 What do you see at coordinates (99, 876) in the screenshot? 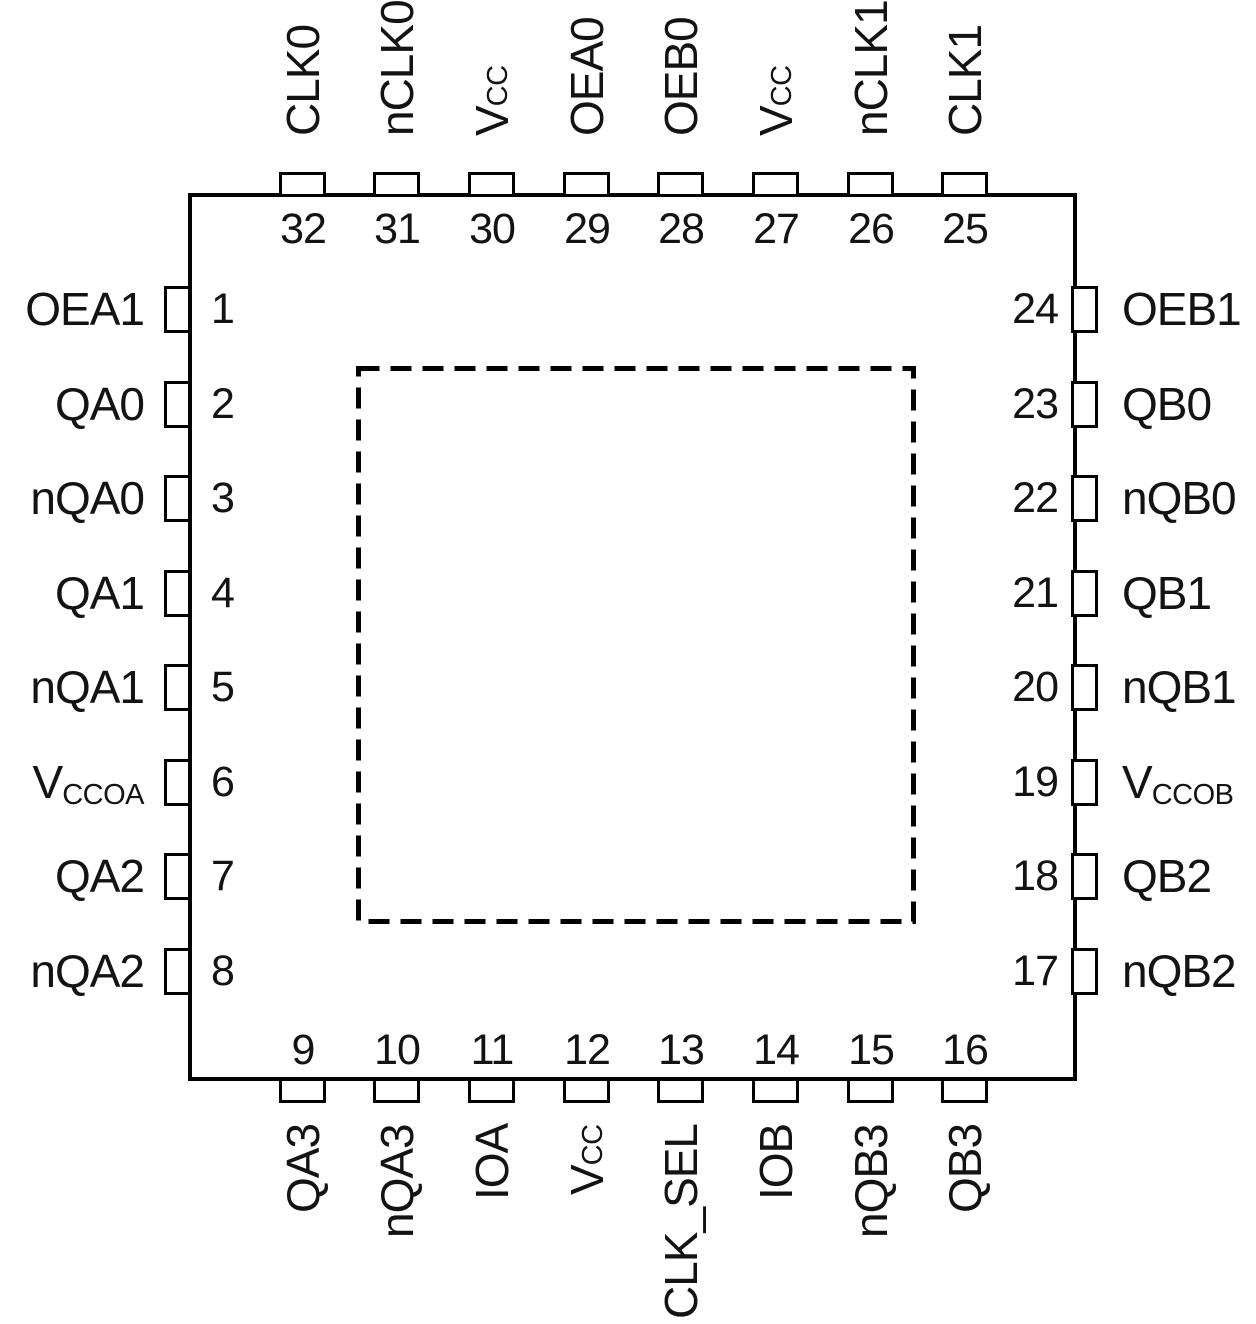
I see `pin-7-label: QA2` at bounding box center [99, 876].